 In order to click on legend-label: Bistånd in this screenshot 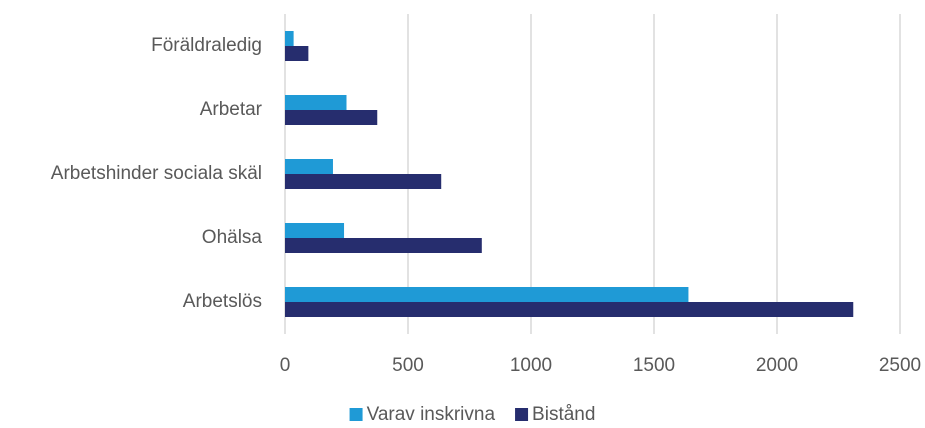, I will do `click(563, 414)`.